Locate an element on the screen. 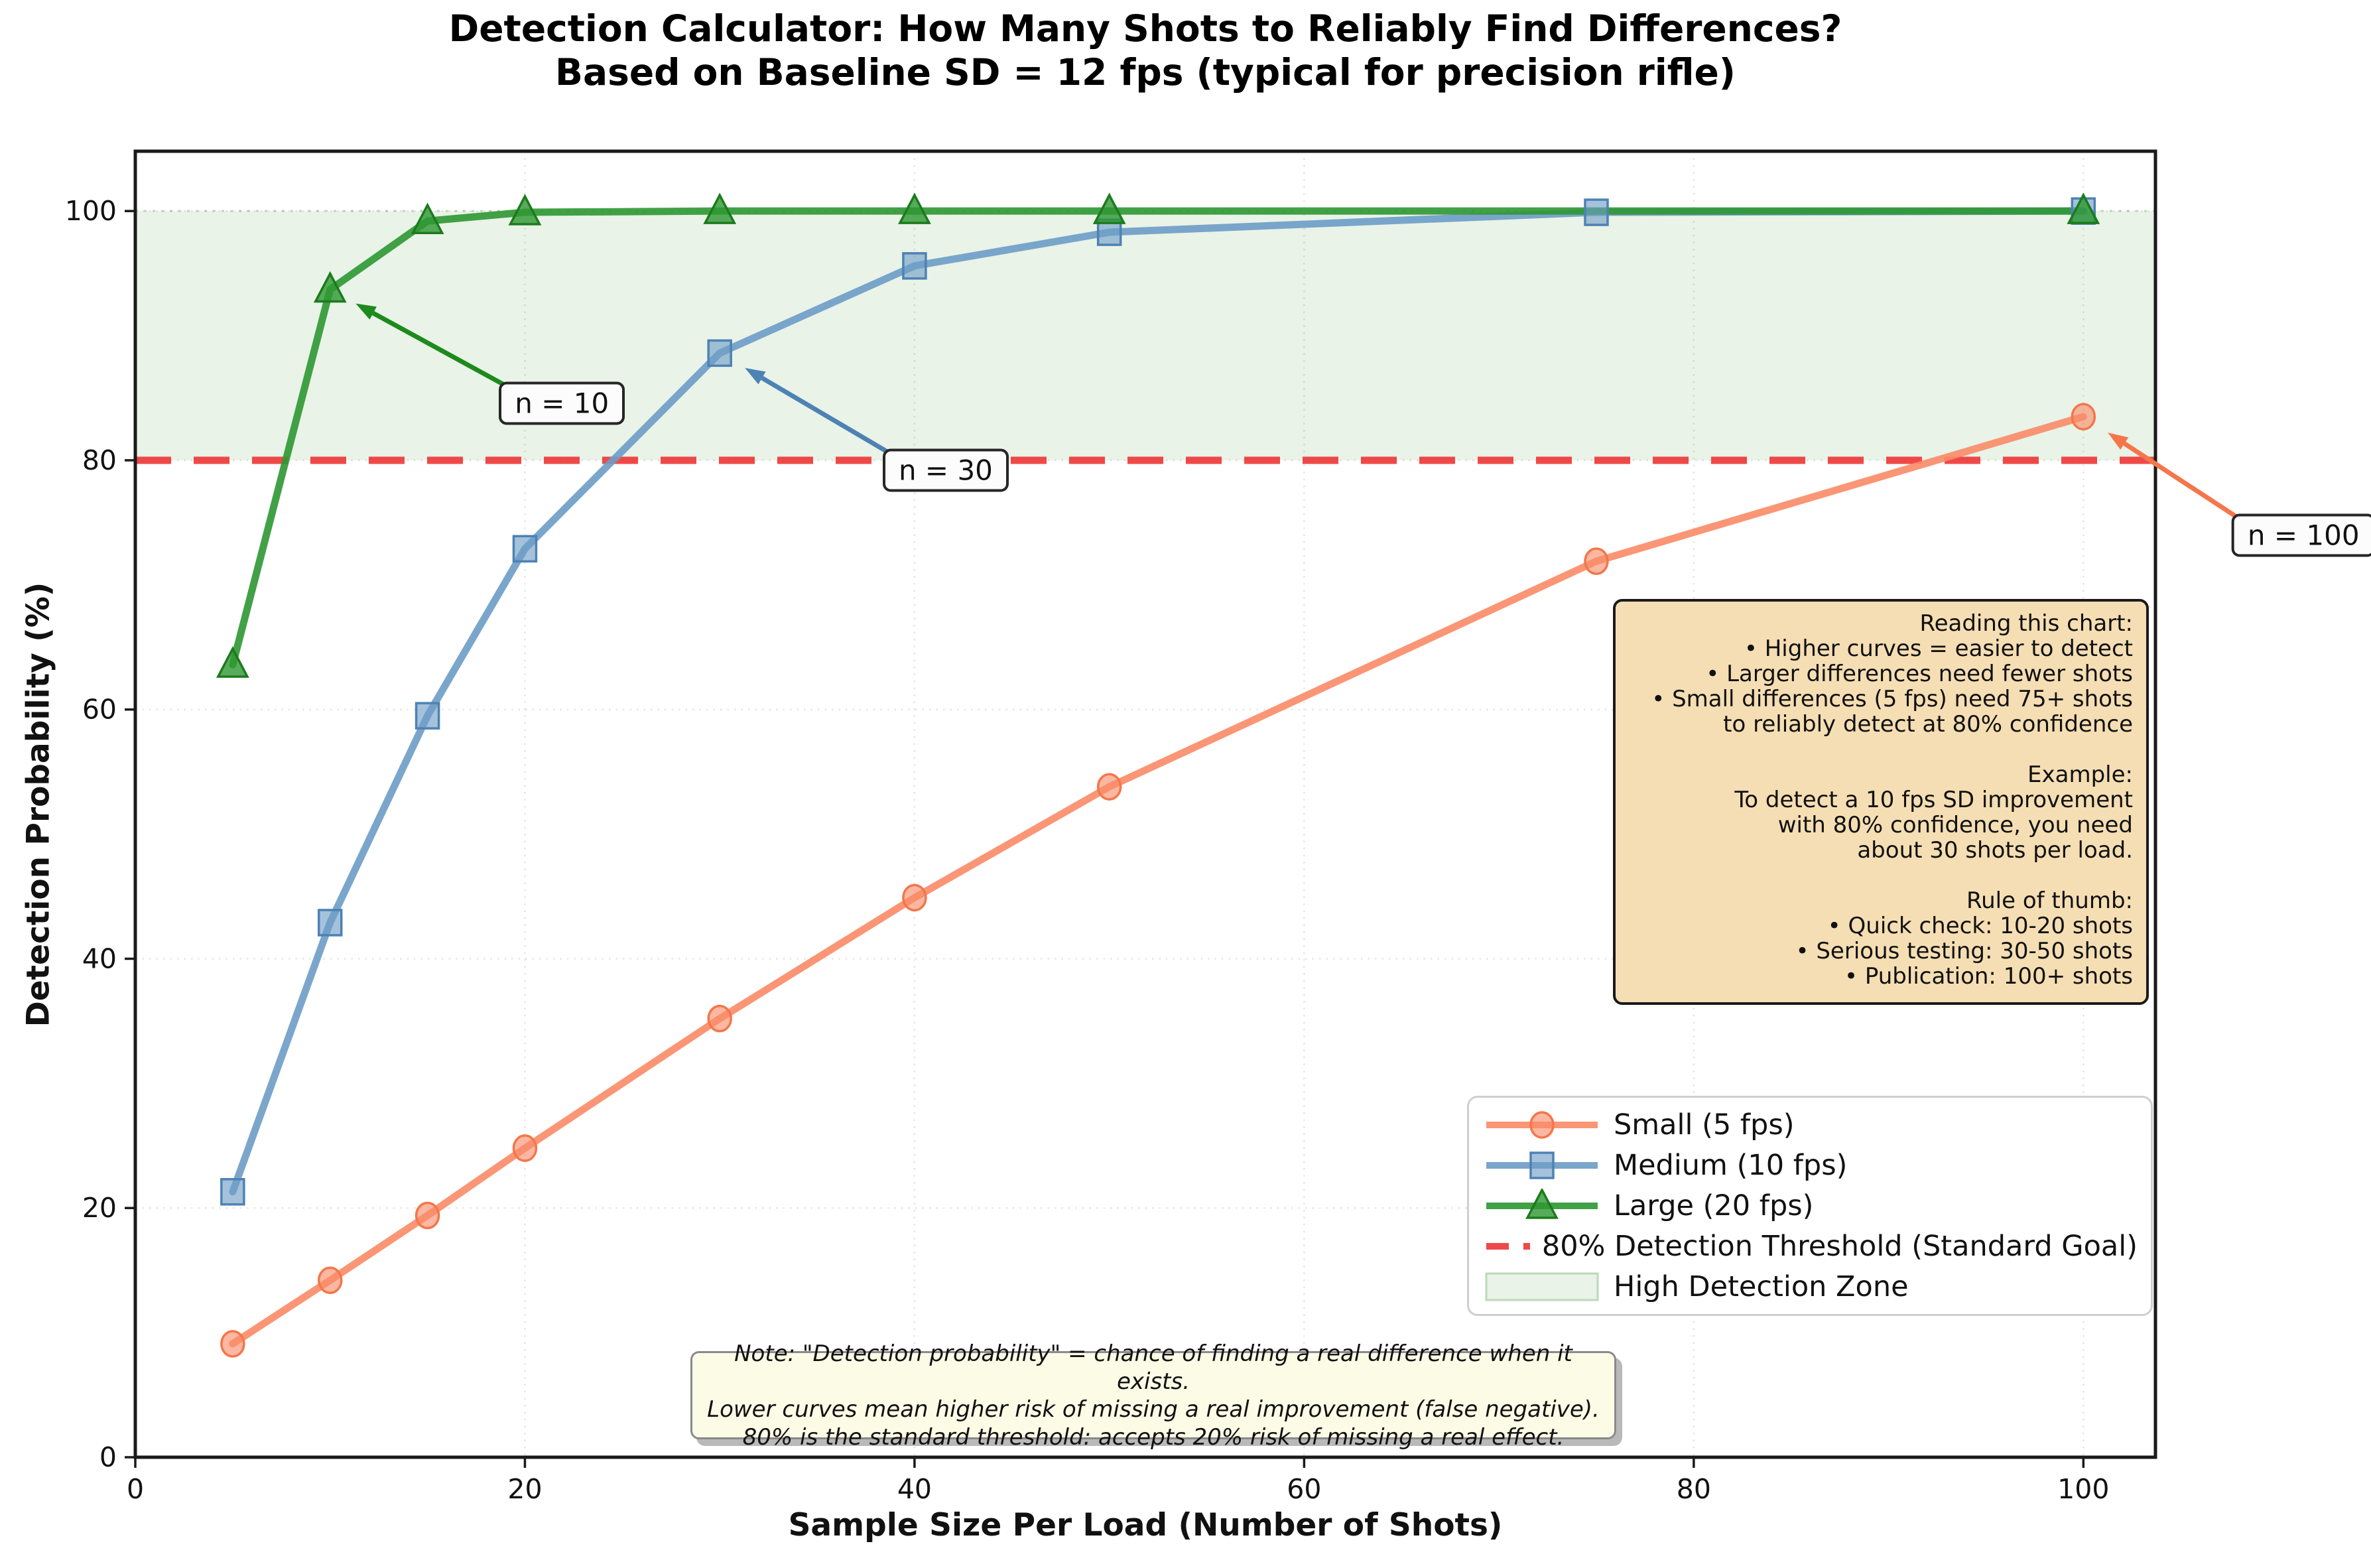 The width and height of the screenshot is (2371, 1568). annotation-n=100: n = 100 is located at coordinates (2301, 535).